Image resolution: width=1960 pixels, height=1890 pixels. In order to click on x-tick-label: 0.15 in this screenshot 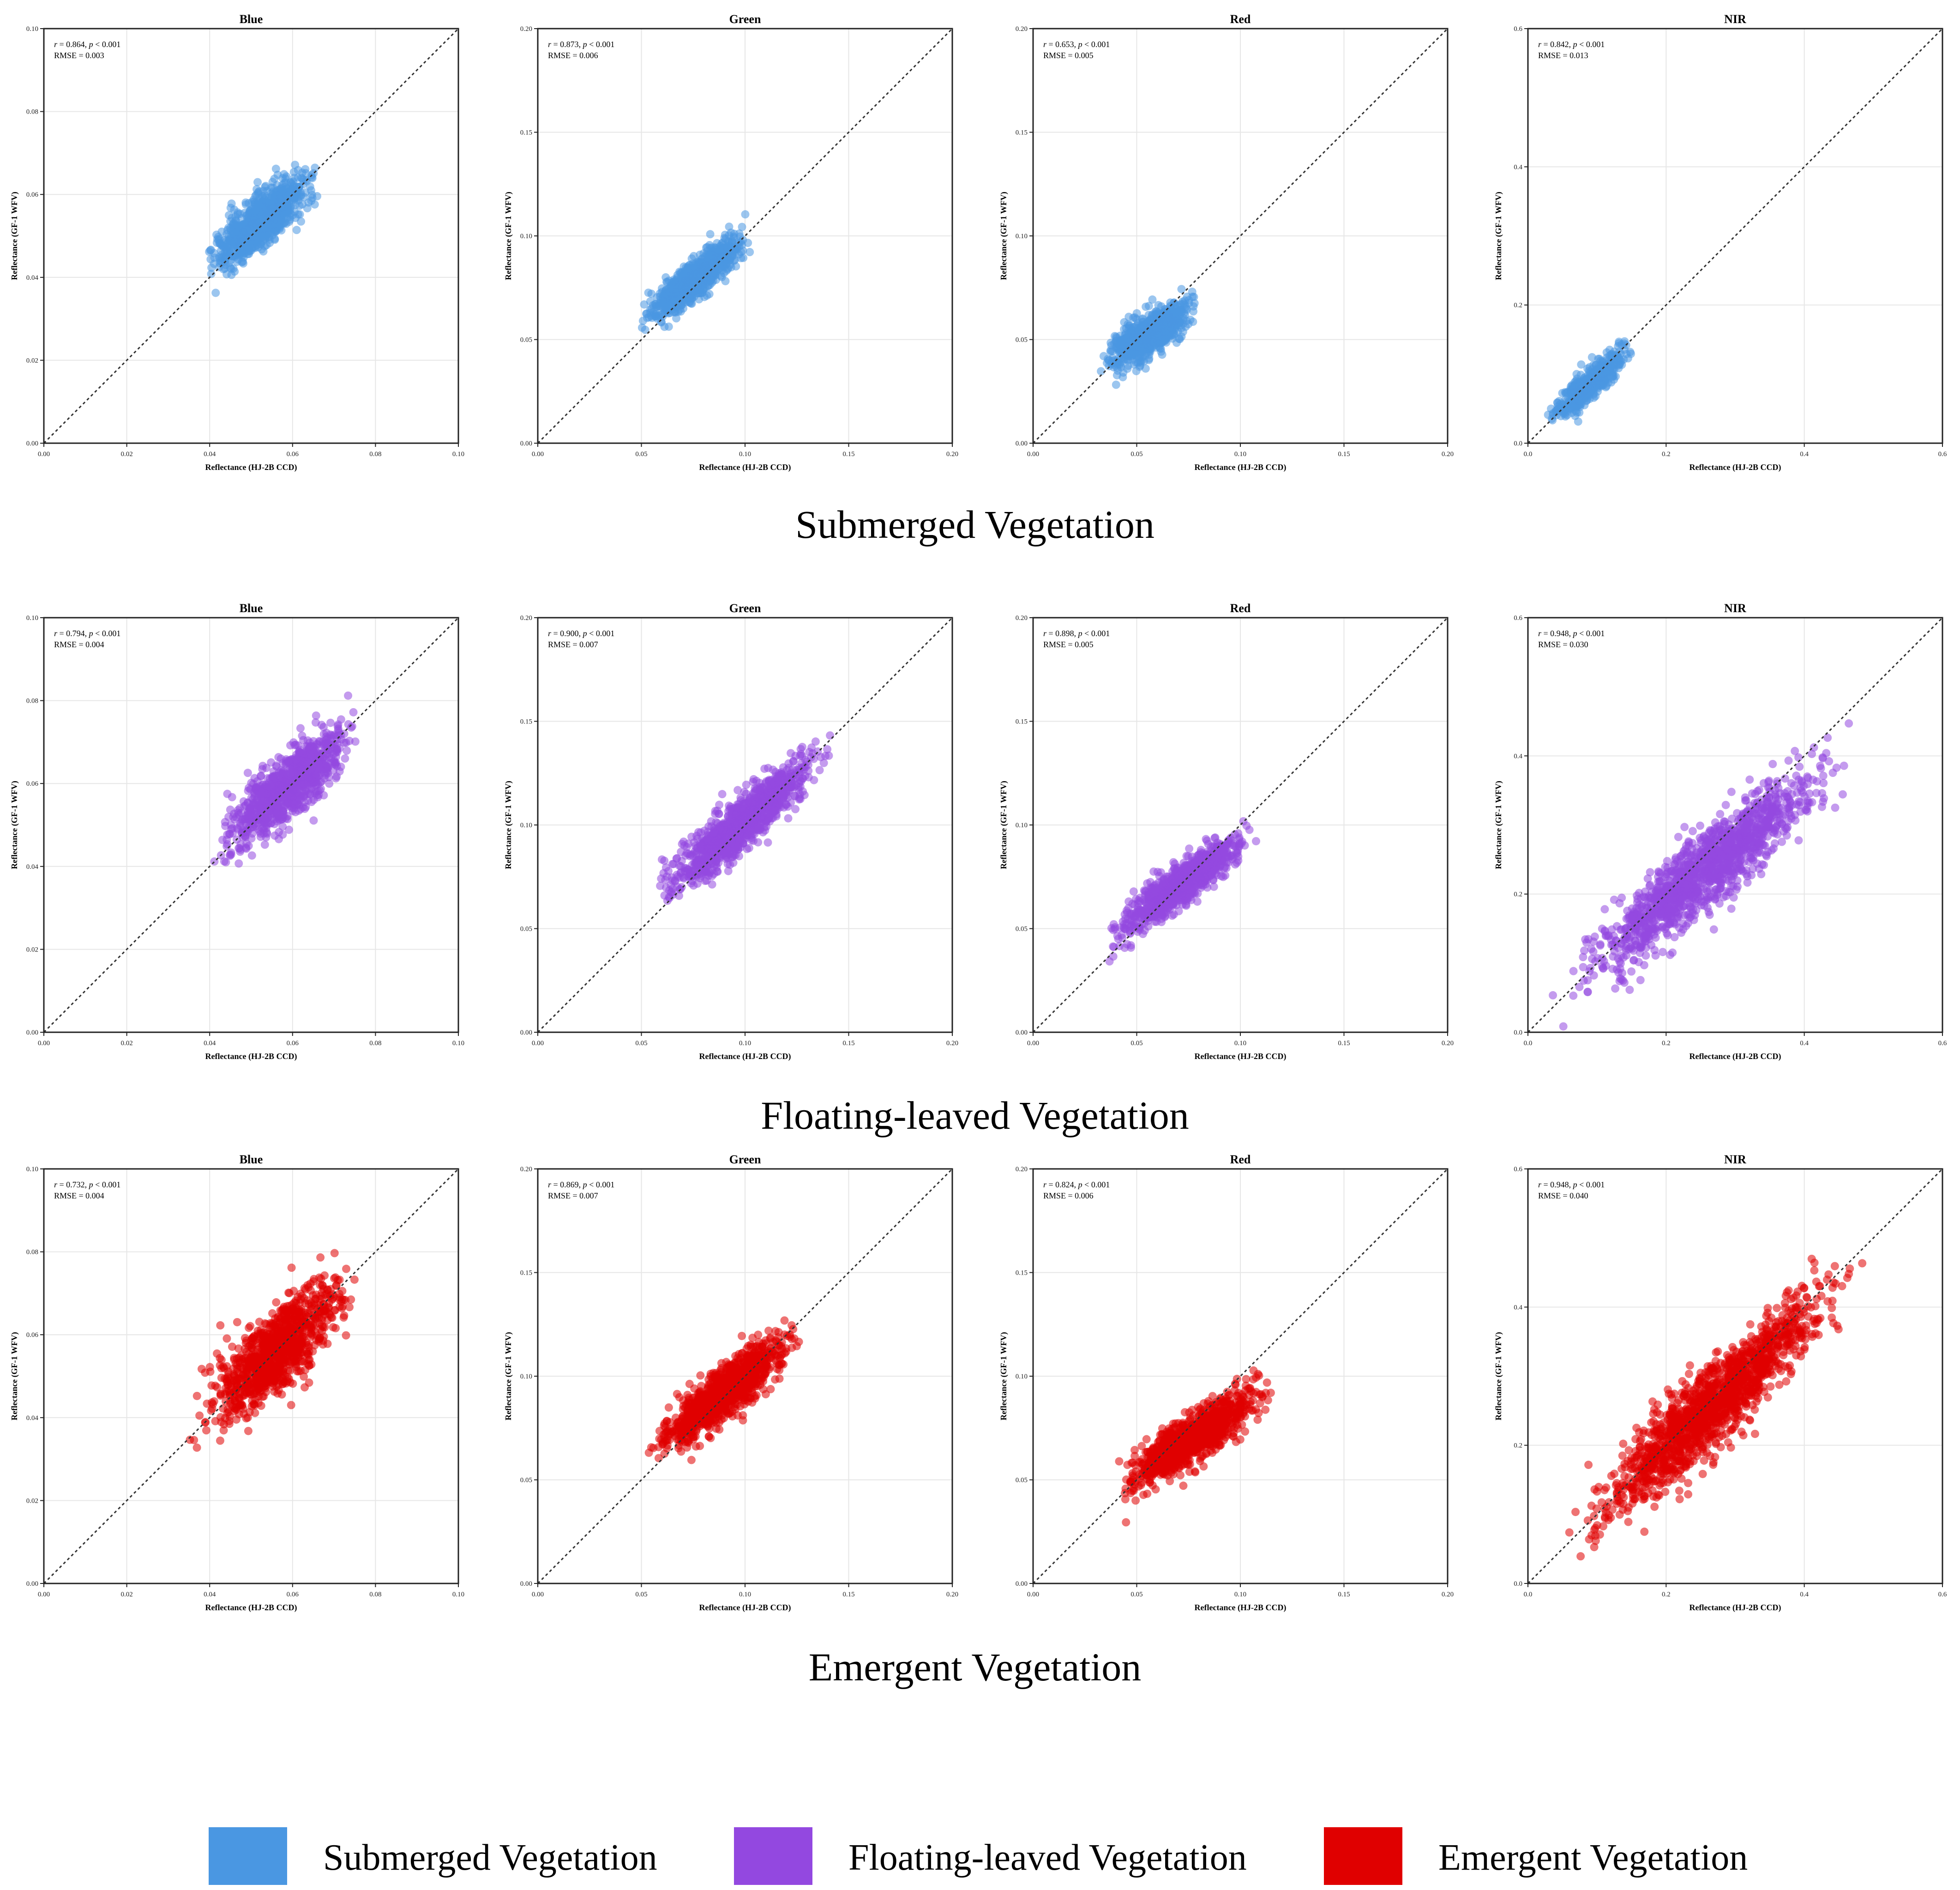, I will do `click(848, 1043)`.